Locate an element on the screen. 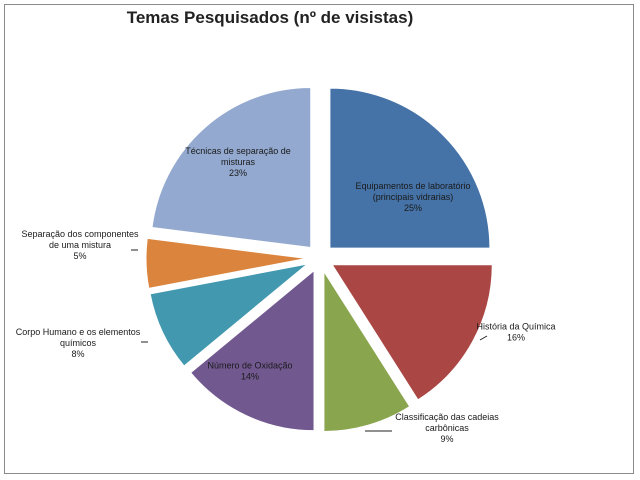  slice-label-2: História da Química 16% is located at coordinates (515, 332).